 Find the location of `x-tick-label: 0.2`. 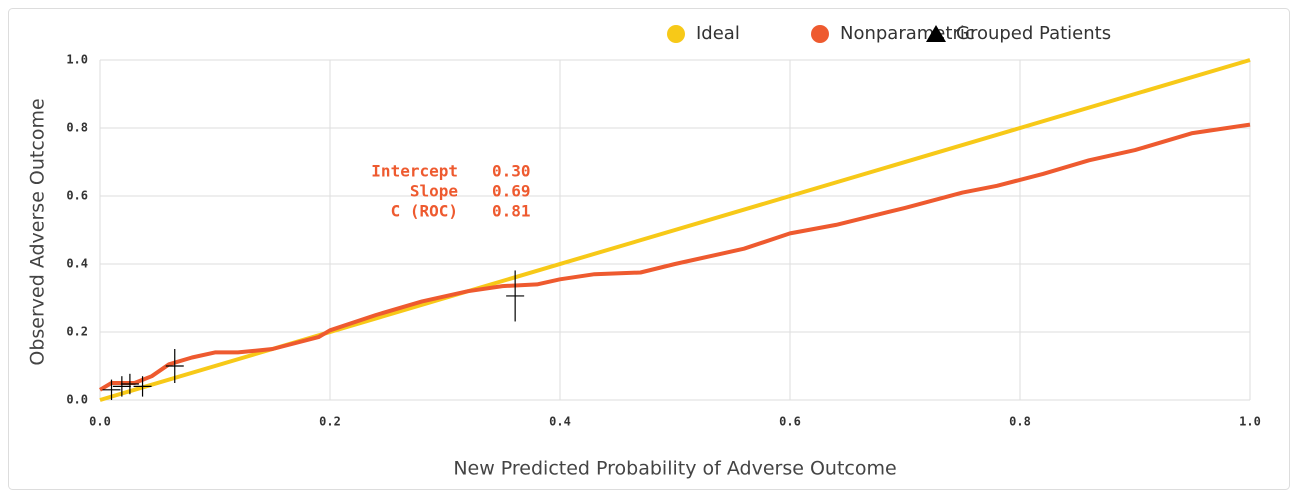

x-tick-label: 0.2 is located at coordinates (330, 422).